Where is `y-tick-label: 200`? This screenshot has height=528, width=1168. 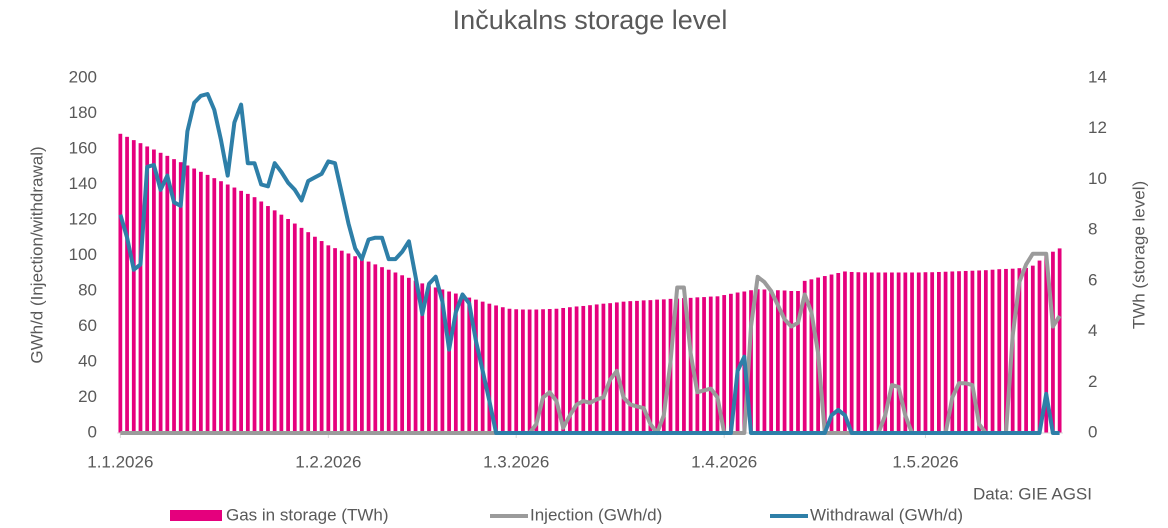 y-tick-label: 200 is located at coordinates (83, 76).